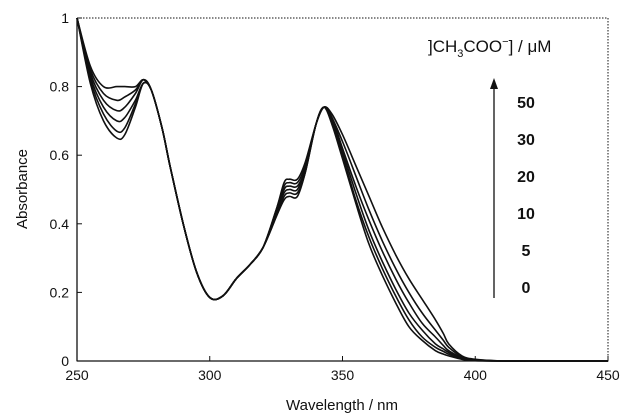  Describe the element at coordinates (526, 288) in the screenshot. I see `legend-entry: 0` at that location.